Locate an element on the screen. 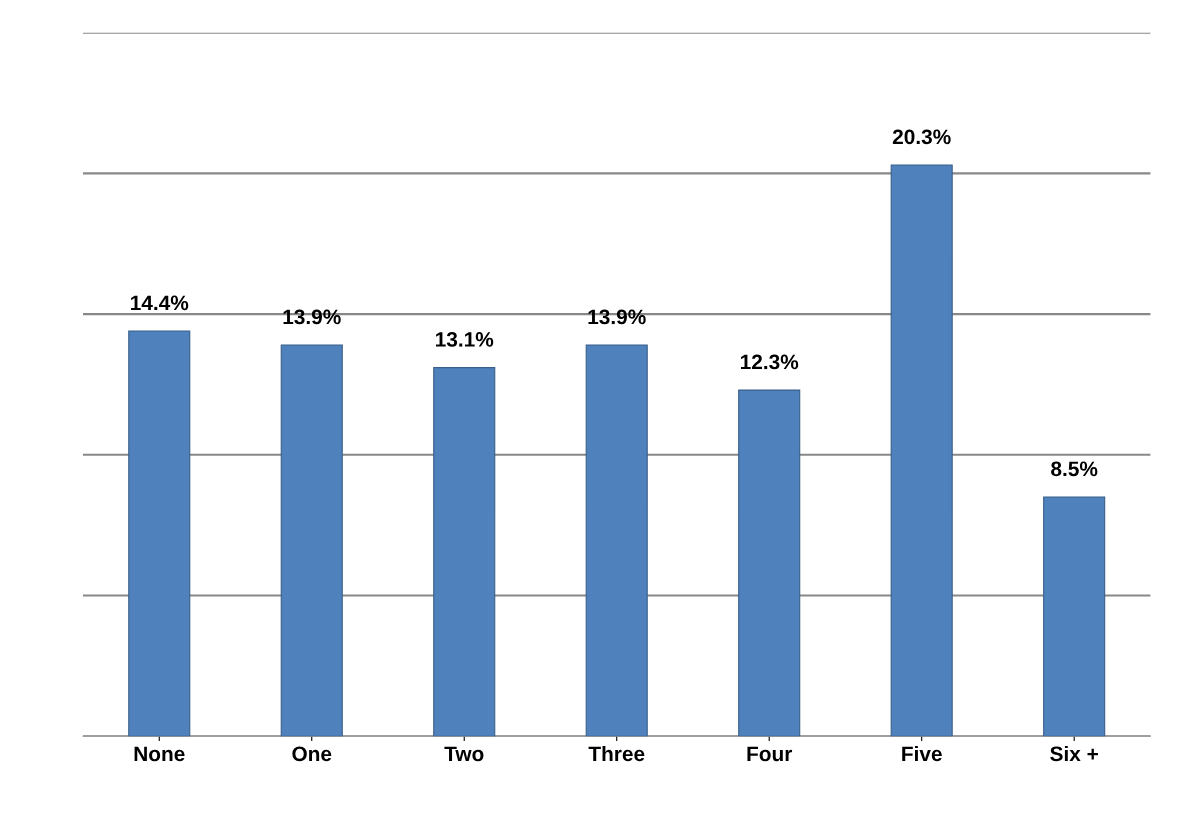 The width and height of the screenshot is (1186, 818). data-label: 8.5% is located at coordinates (1074, 469).